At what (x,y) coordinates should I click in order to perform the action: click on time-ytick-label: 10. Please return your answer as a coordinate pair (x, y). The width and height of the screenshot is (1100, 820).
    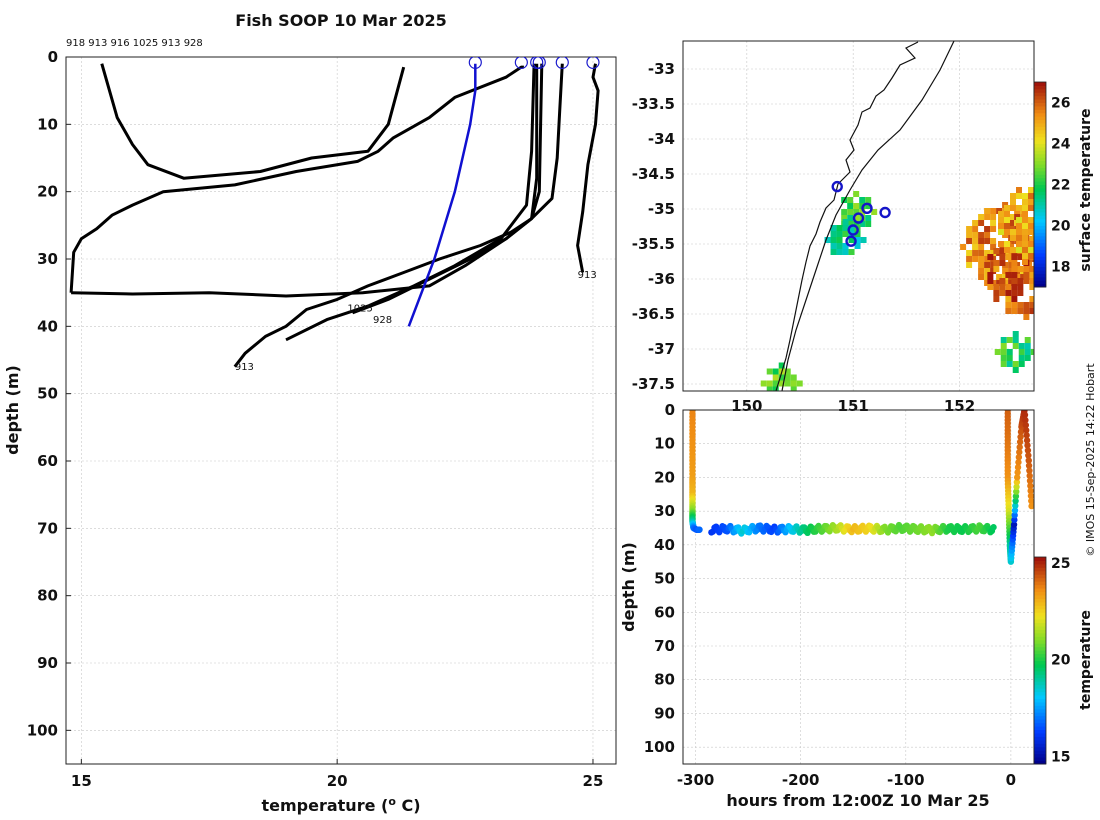
    Looking at the image, I should click on (664, 444).